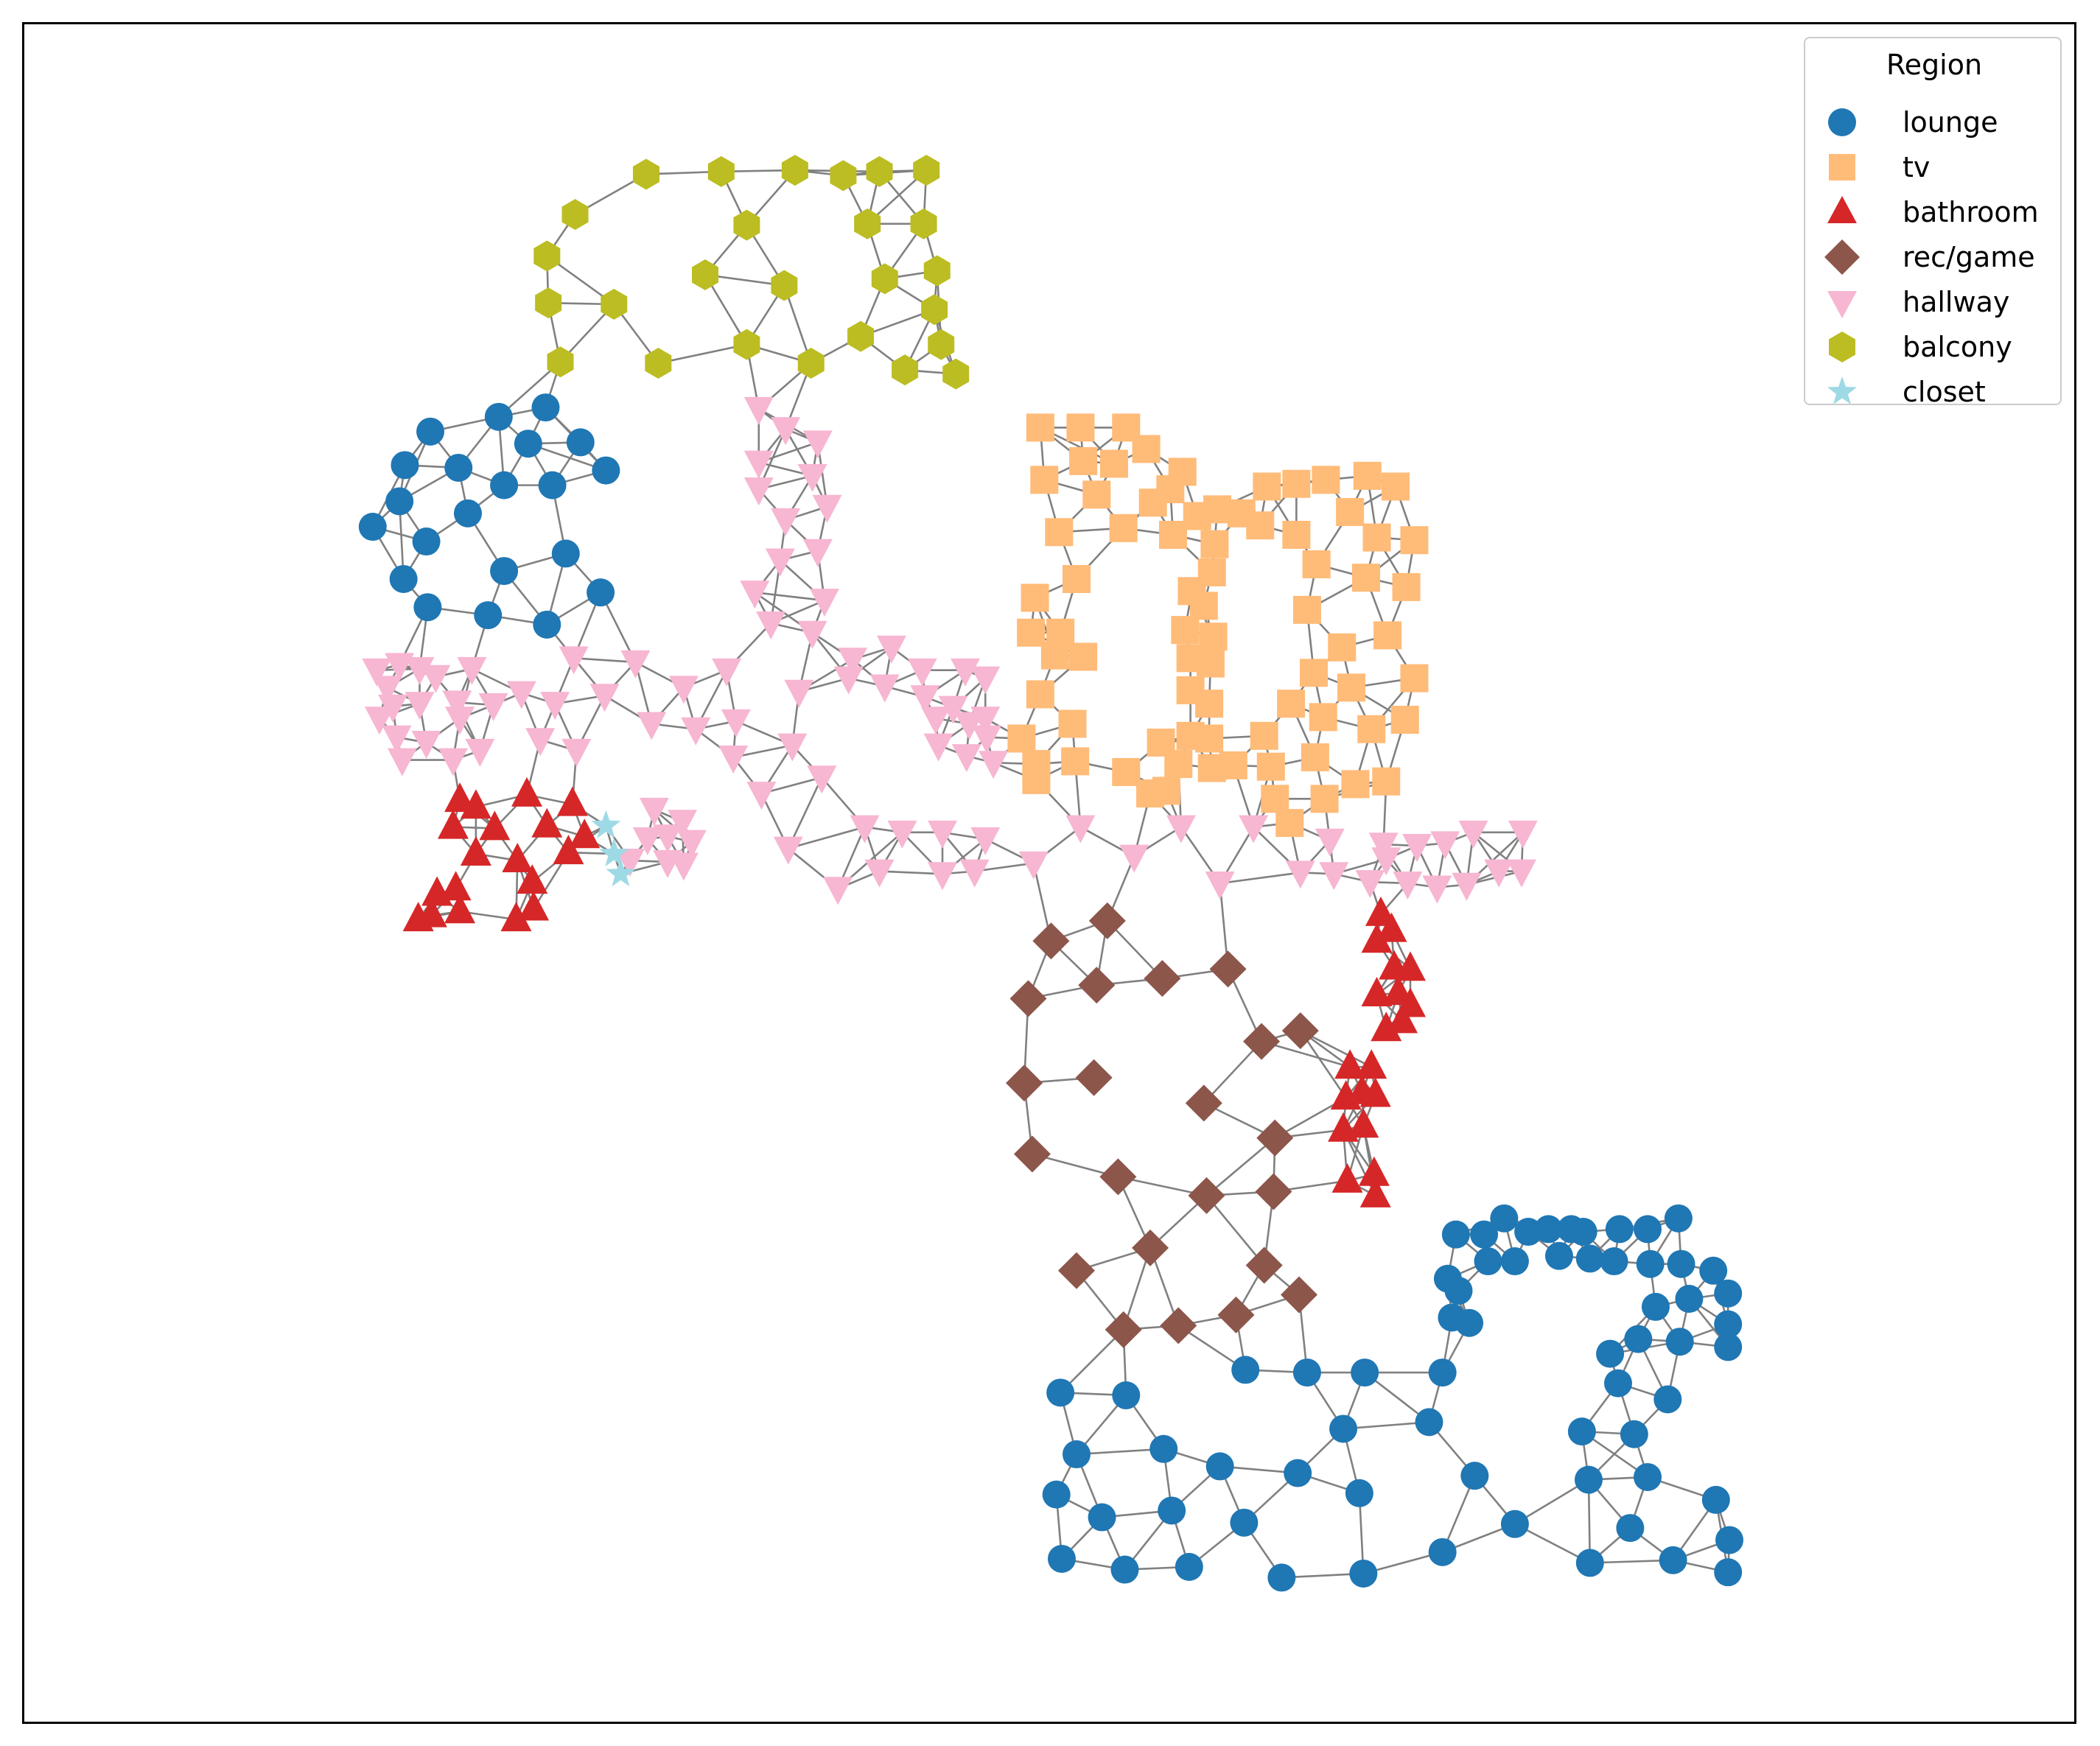 Image resolution: width=2100 pixels, height=1746 pixels. I want to click on triangle-down-marker-icon, so click(1842, 304).